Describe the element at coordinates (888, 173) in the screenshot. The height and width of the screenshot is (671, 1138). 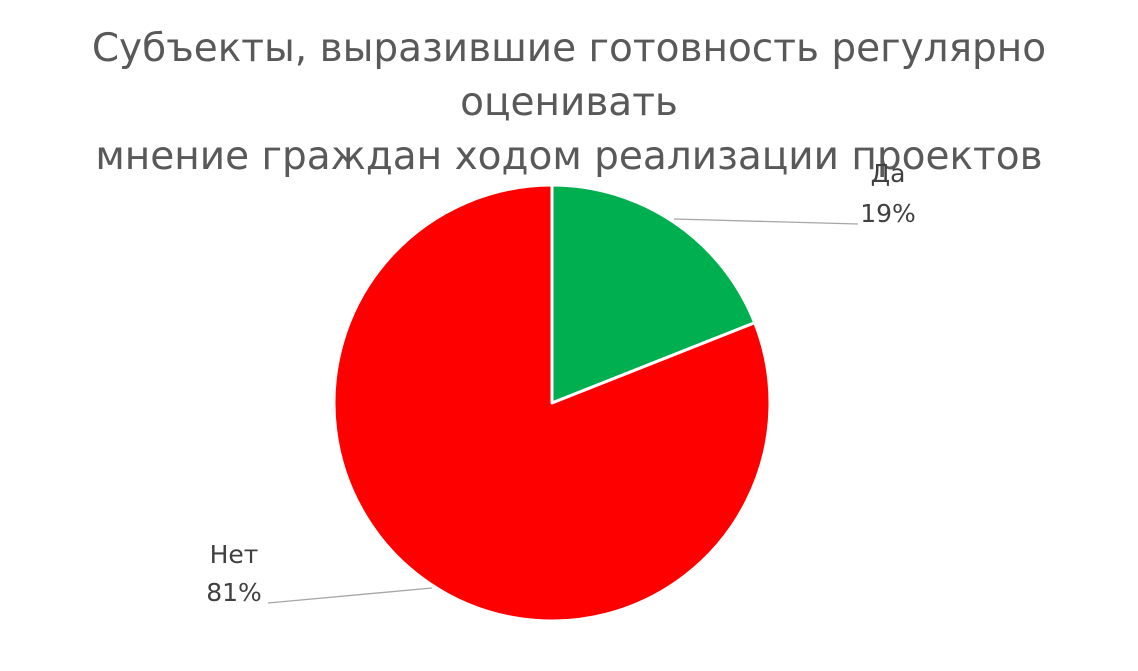
I see `data-label-category-da: Да` at that location.